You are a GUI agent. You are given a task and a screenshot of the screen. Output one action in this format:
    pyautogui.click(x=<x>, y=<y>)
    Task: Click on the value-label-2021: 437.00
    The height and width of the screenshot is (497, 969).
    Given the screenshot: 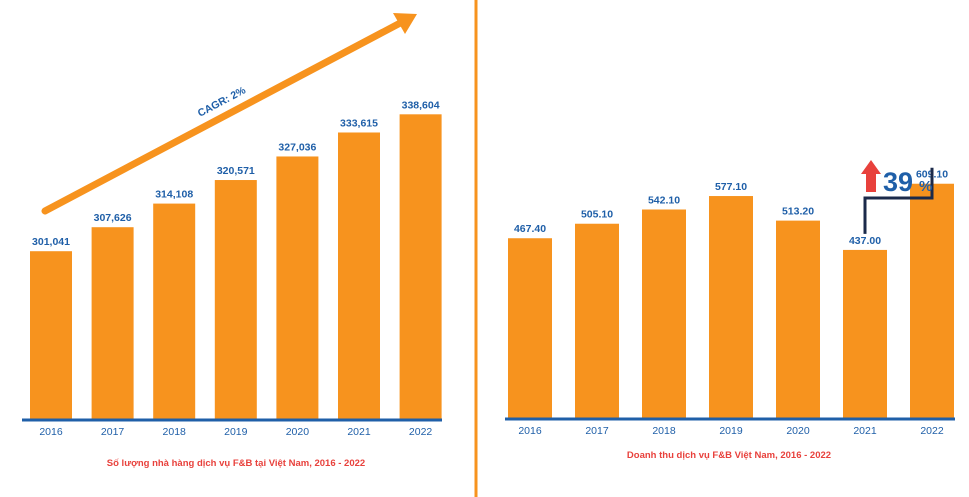 What is the action you would take?
    pyautogui.click(x=865, y=241)
    